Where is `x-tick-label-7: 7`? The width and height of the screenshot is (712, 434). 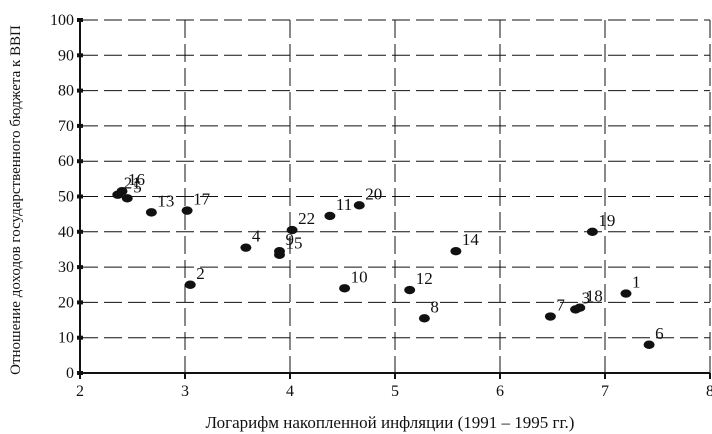
x-tick-label-7: 7 is located at coordinates (605, 391).